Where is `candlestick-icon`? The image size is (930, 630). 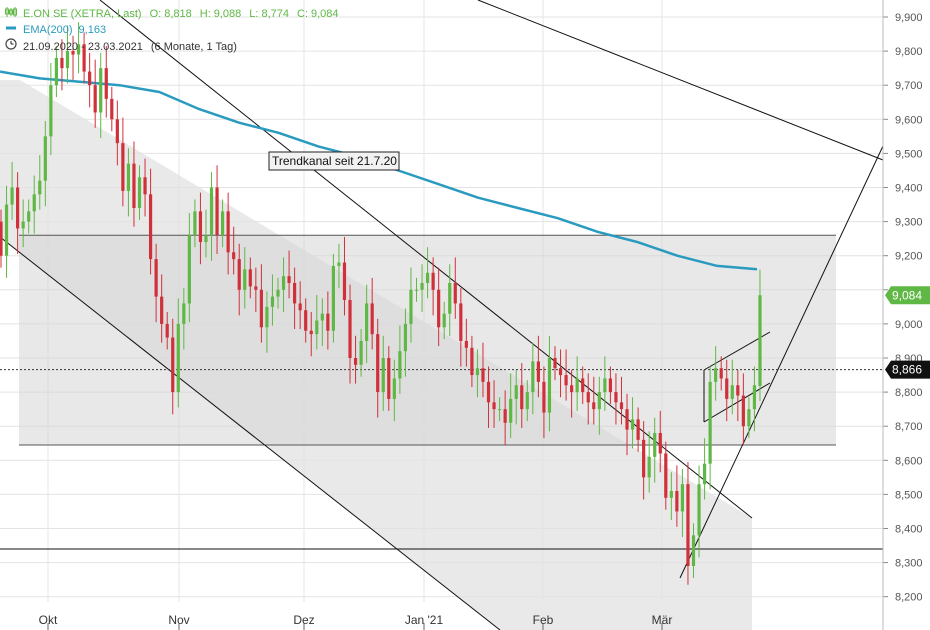 candlestick-icon is located at coordinates (11, 14).